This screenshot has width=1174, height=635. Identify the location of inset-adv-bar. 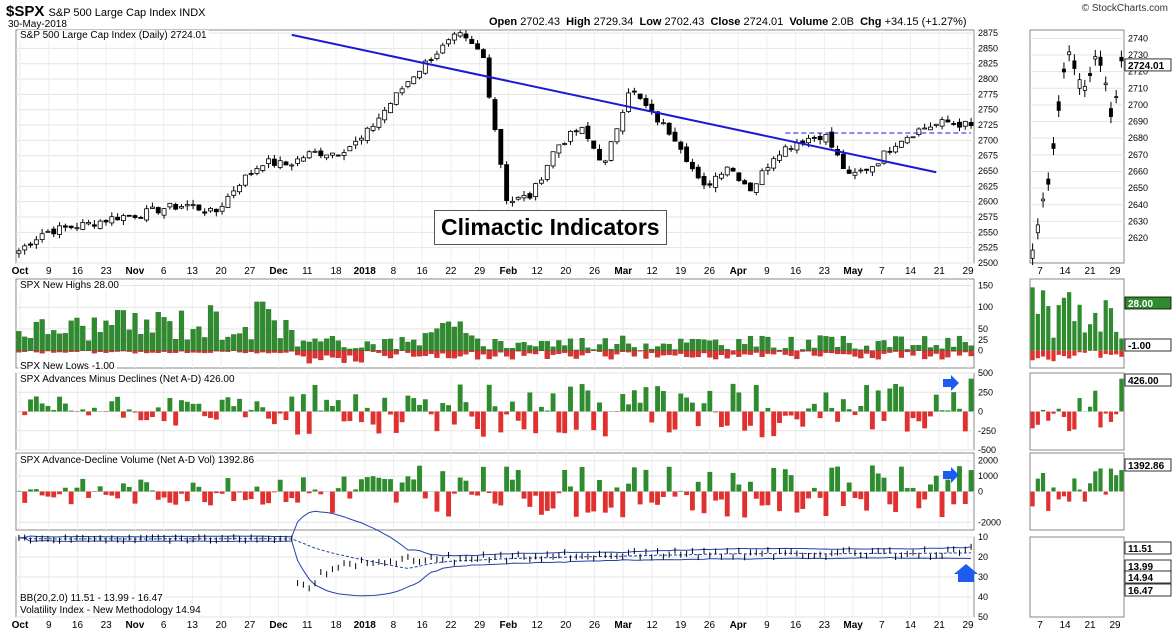
(1043, 482).